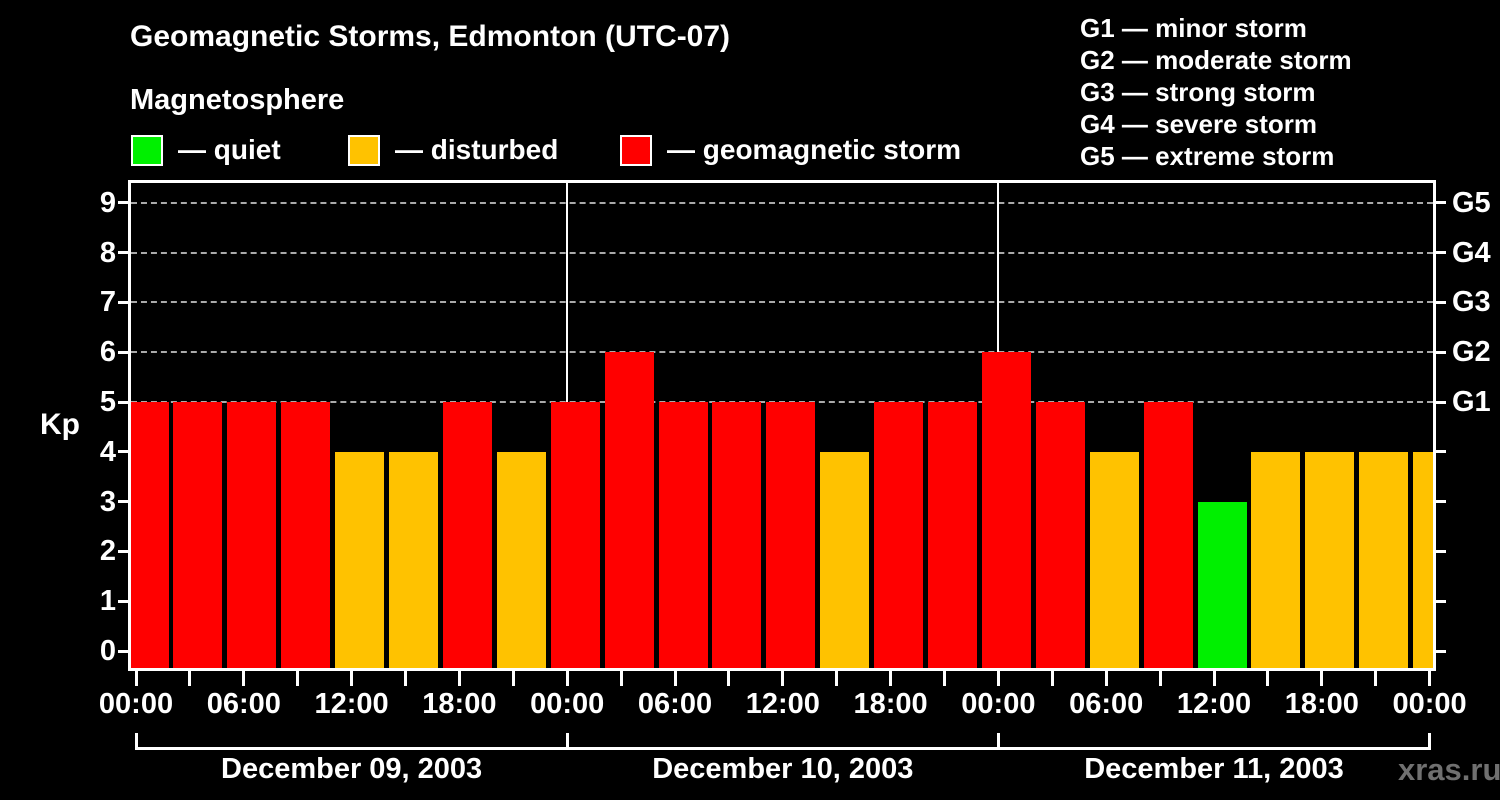 This screenshot has height=800, width=1500. I want to click on y-tick-label: 7, so click(107, 302).